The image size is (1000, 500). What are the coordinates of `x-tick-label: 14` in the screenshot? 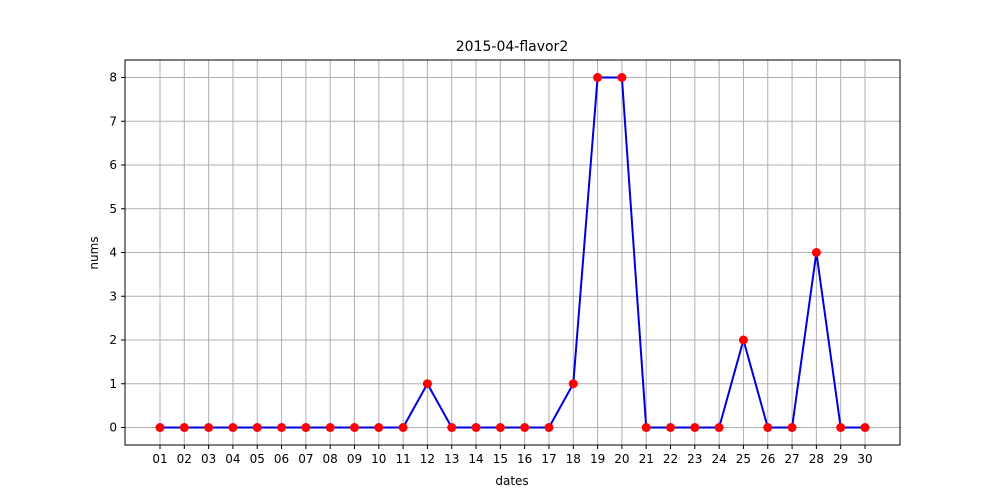 It's located at (475, 459).